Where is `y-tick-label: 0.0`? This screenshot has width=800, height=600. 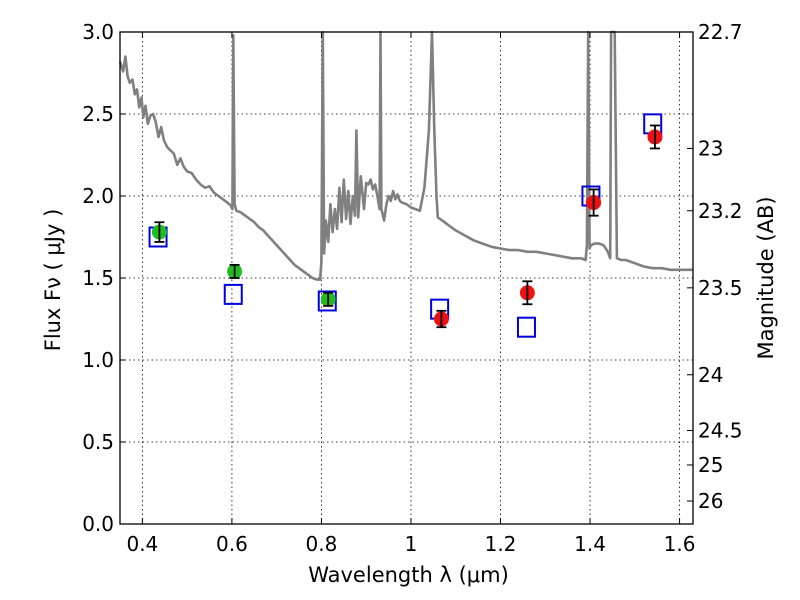
y-tick-label: 0.0 is located at coordinates (98, 524).